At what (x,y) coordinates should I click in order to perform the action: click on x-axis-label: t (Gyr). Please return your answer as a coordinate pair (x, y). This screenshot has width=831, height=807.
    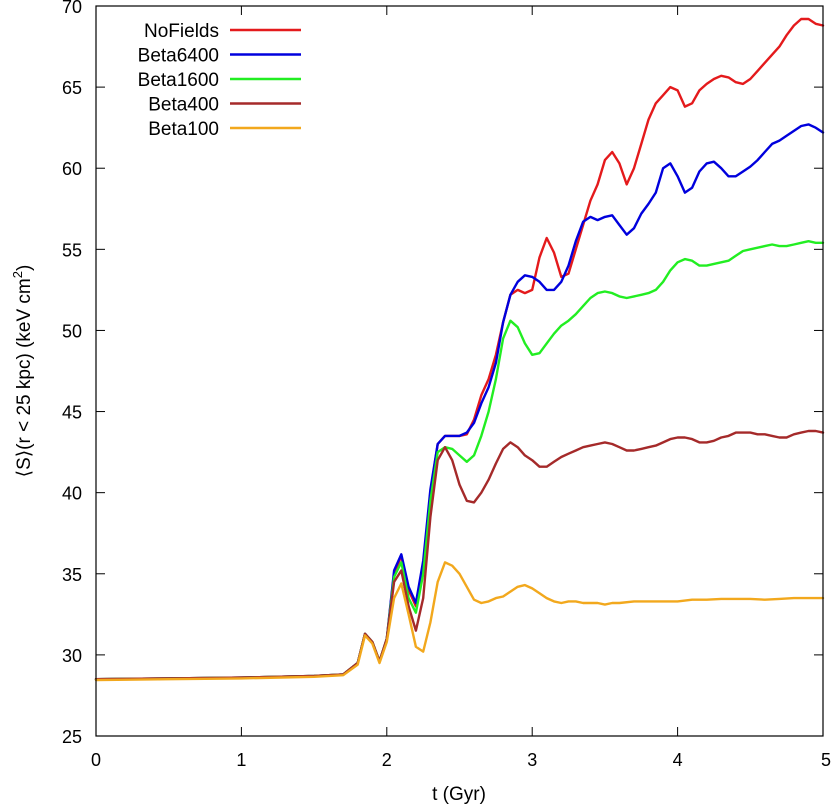
    Looking at the image, I should click on (459, 794).